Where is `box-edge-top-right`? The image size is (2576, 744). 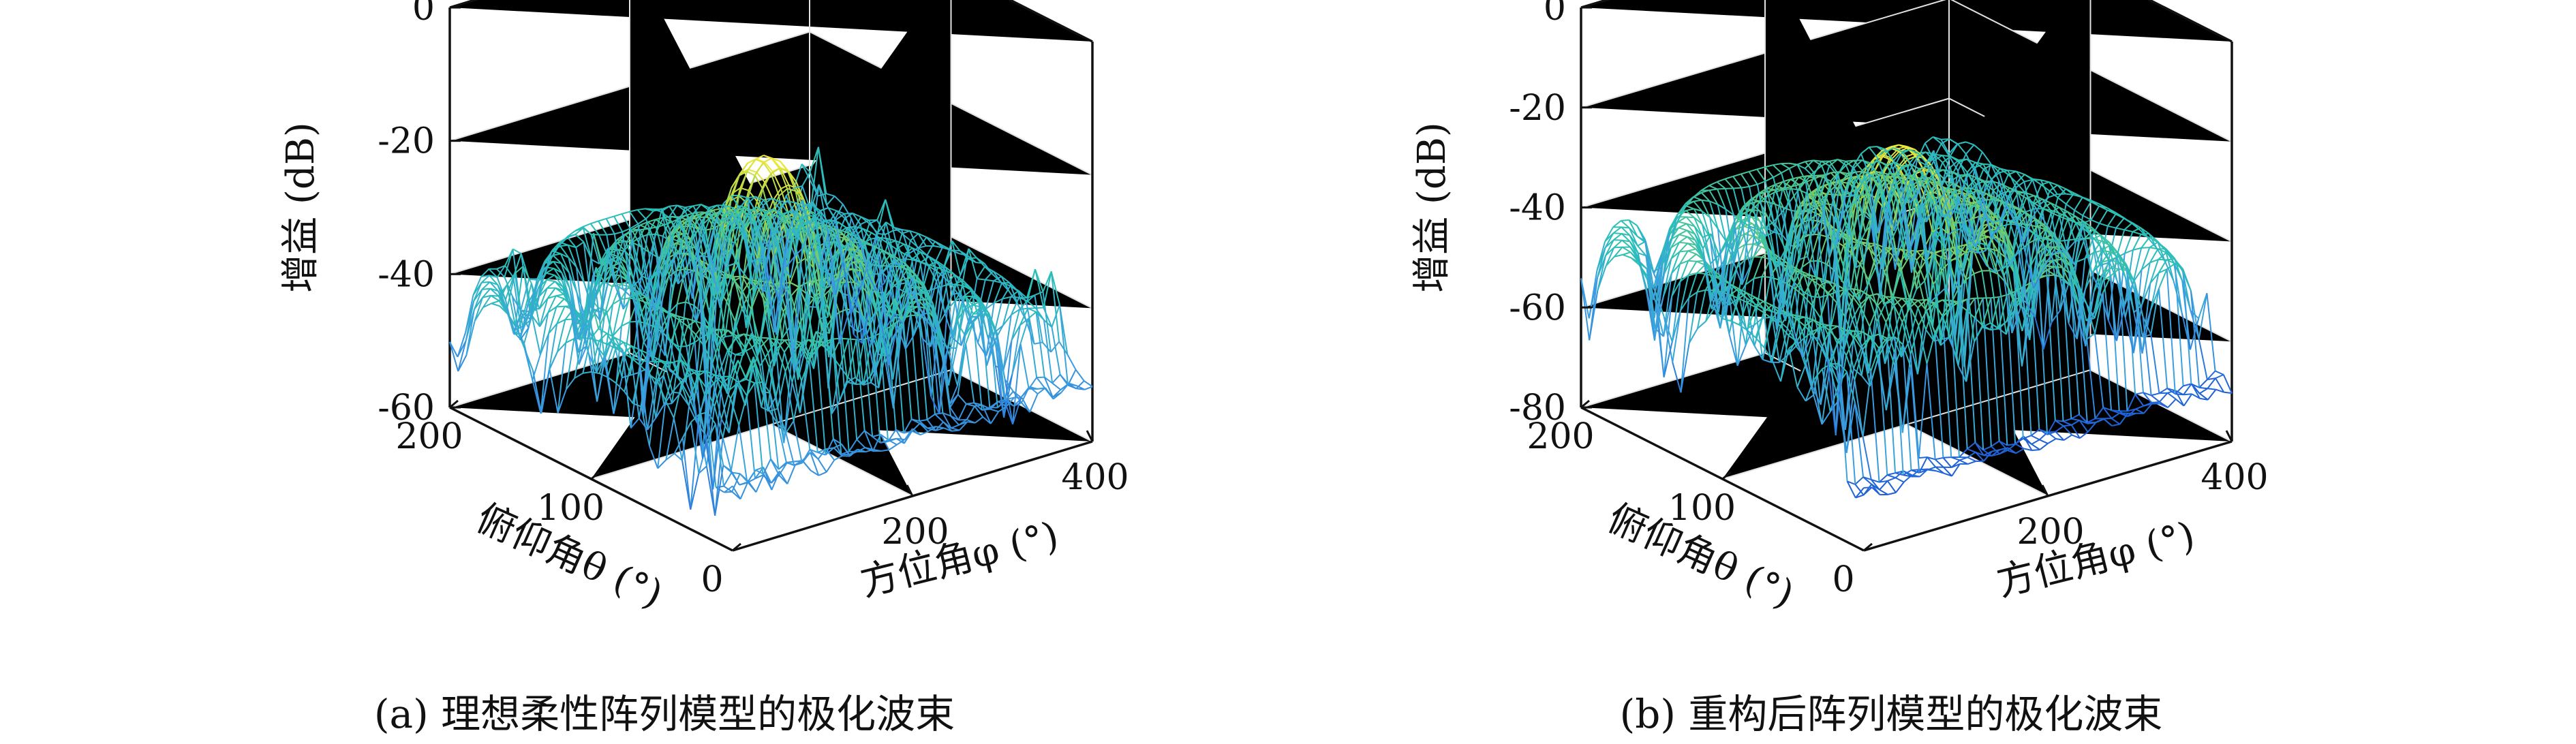
box-edge-top-right is located at coordinates (1050, 22).